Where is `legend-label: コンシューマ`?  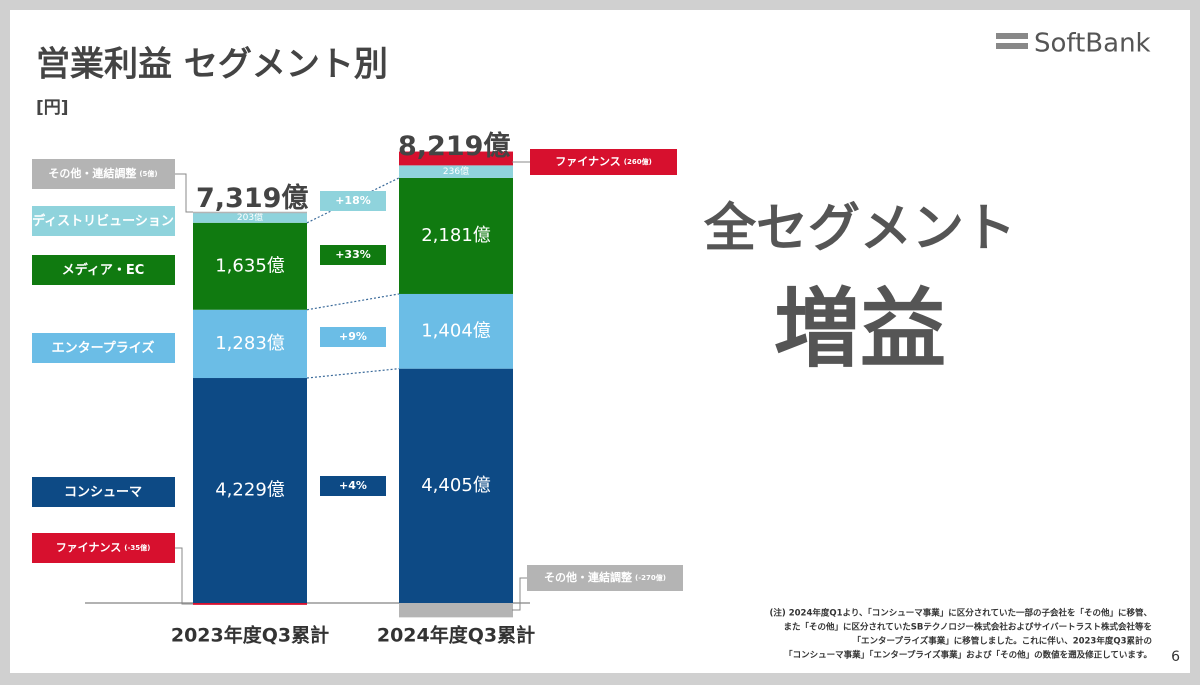 legend-label: コンシューマ is located at coordinates (103, 492).